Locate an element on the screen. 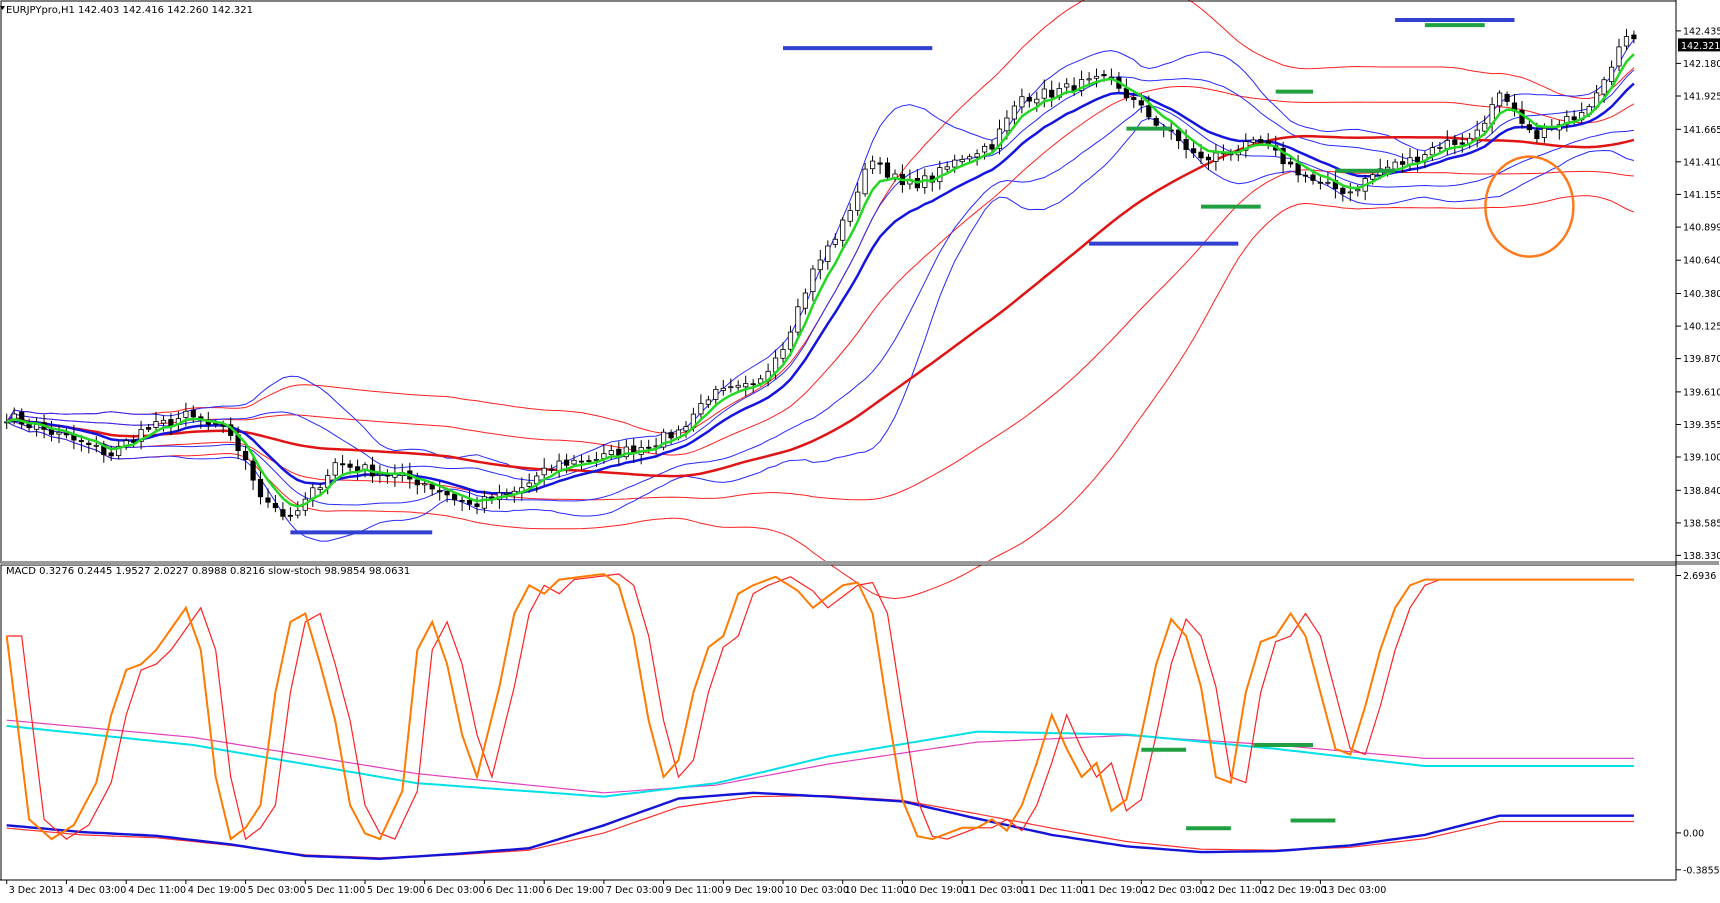 The image size is (1720, 903). pane-separator is located at coordinates (860, 563).